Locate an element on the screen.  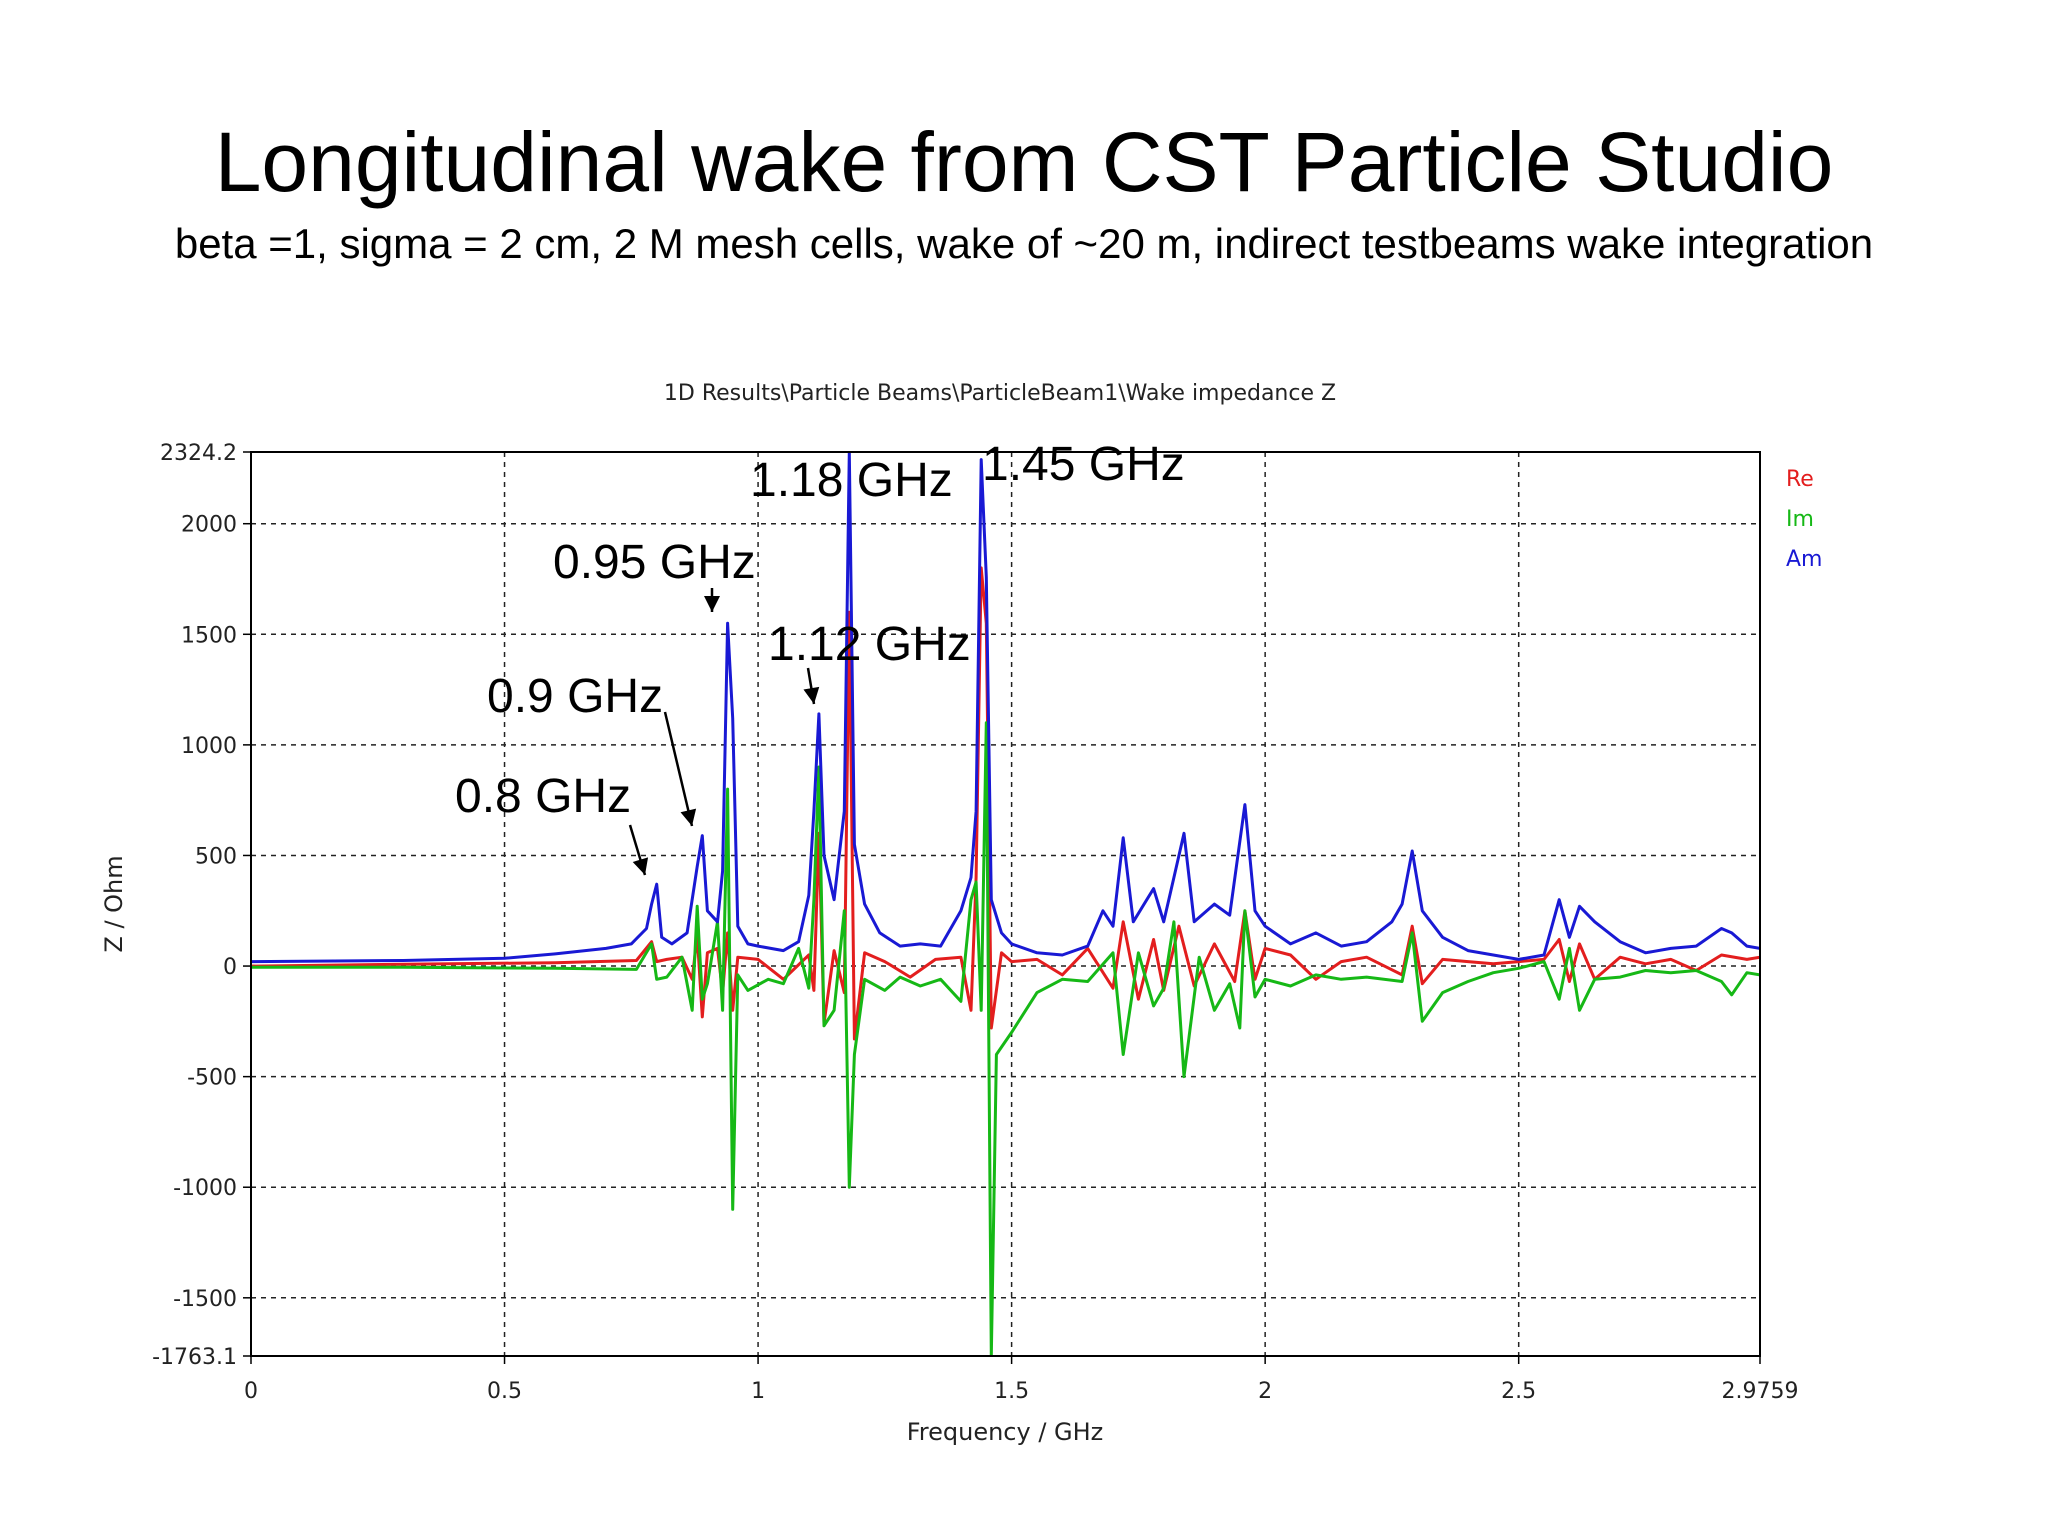
legend-entry-re: Re is located at coordinates (1800, 479).